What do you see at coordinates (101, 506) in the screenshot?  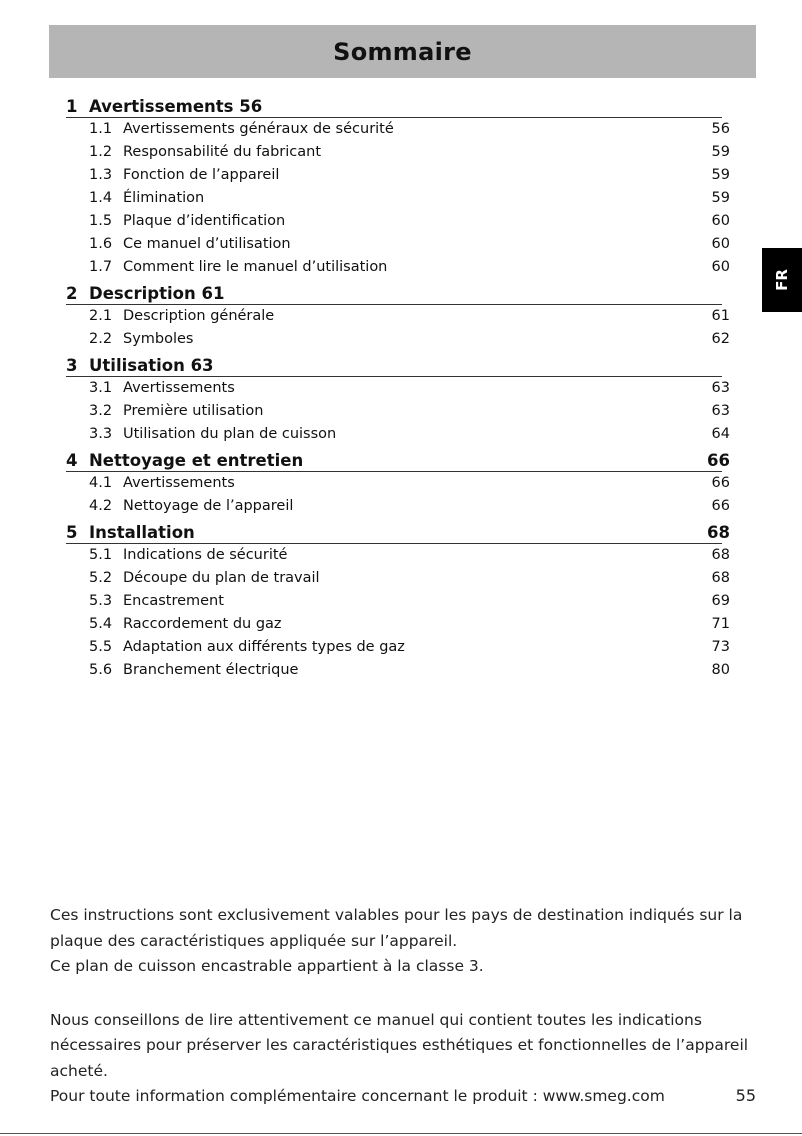 I see `item-number: 4.2` at bounding box center [101, 506].